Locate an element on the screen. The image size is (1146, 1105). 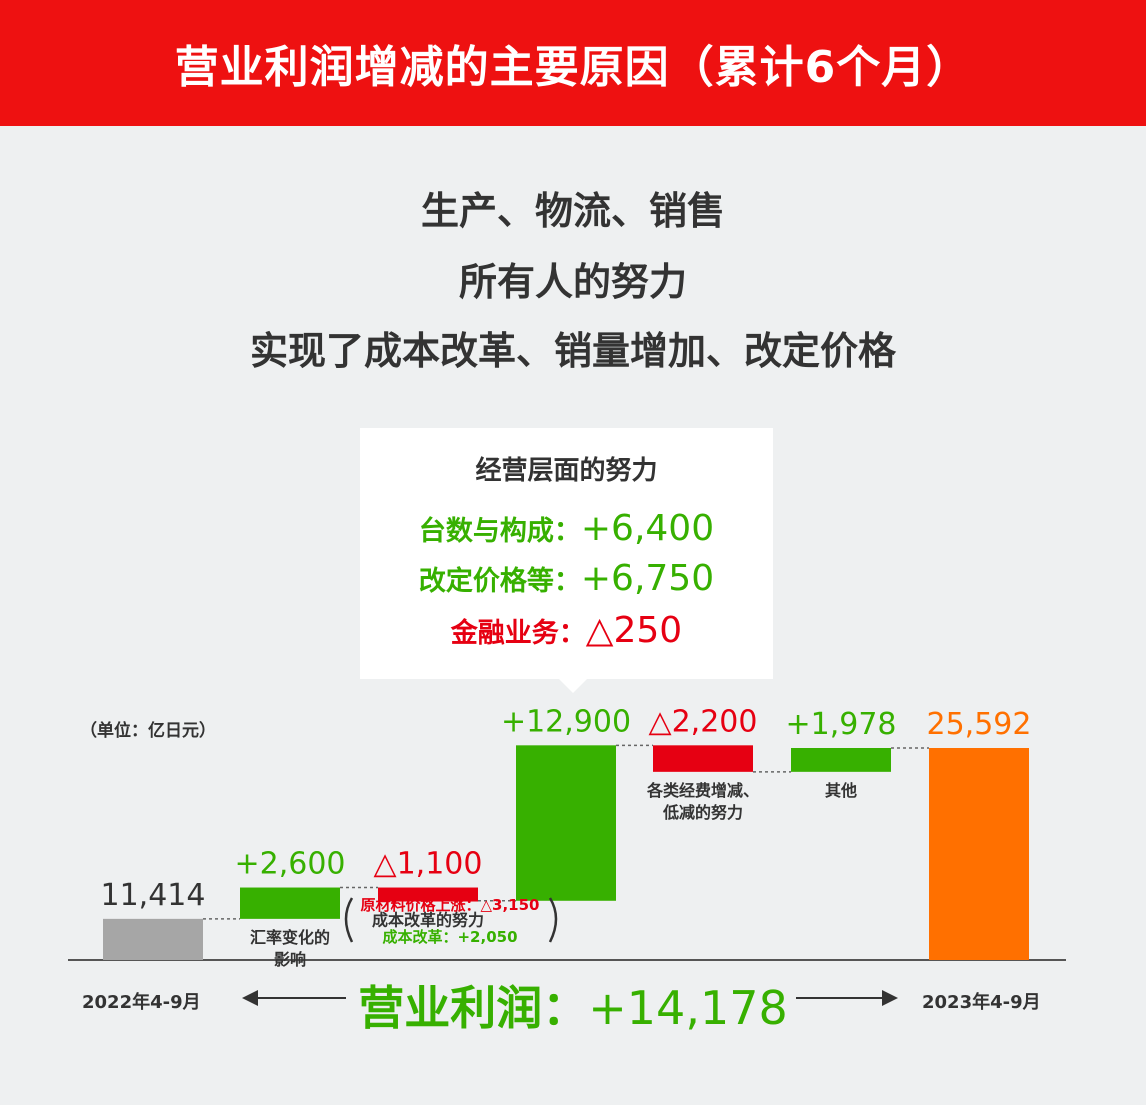
category-label-2: 影响 is located at coordinates (290, 959).